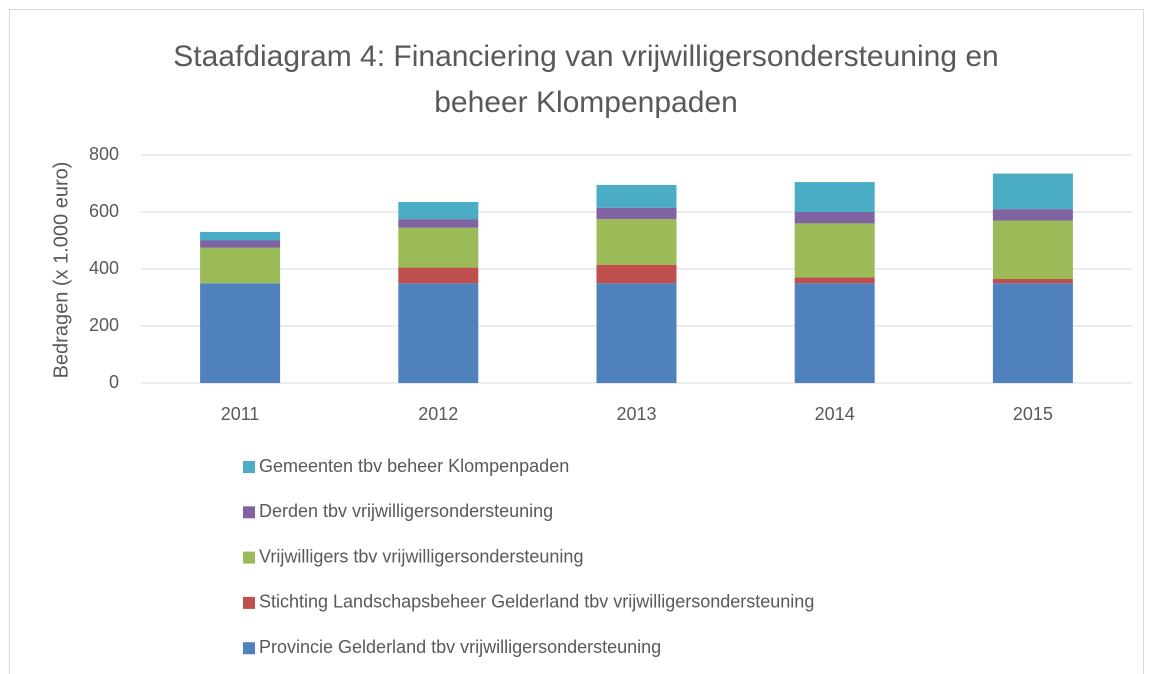 Image resolution: width=1153 pixels, height=674 pixels. What do you see at coordinates (104, 325) in the screenshot?
I see `y-tick-label: 200` at bounding box center [104, 325].